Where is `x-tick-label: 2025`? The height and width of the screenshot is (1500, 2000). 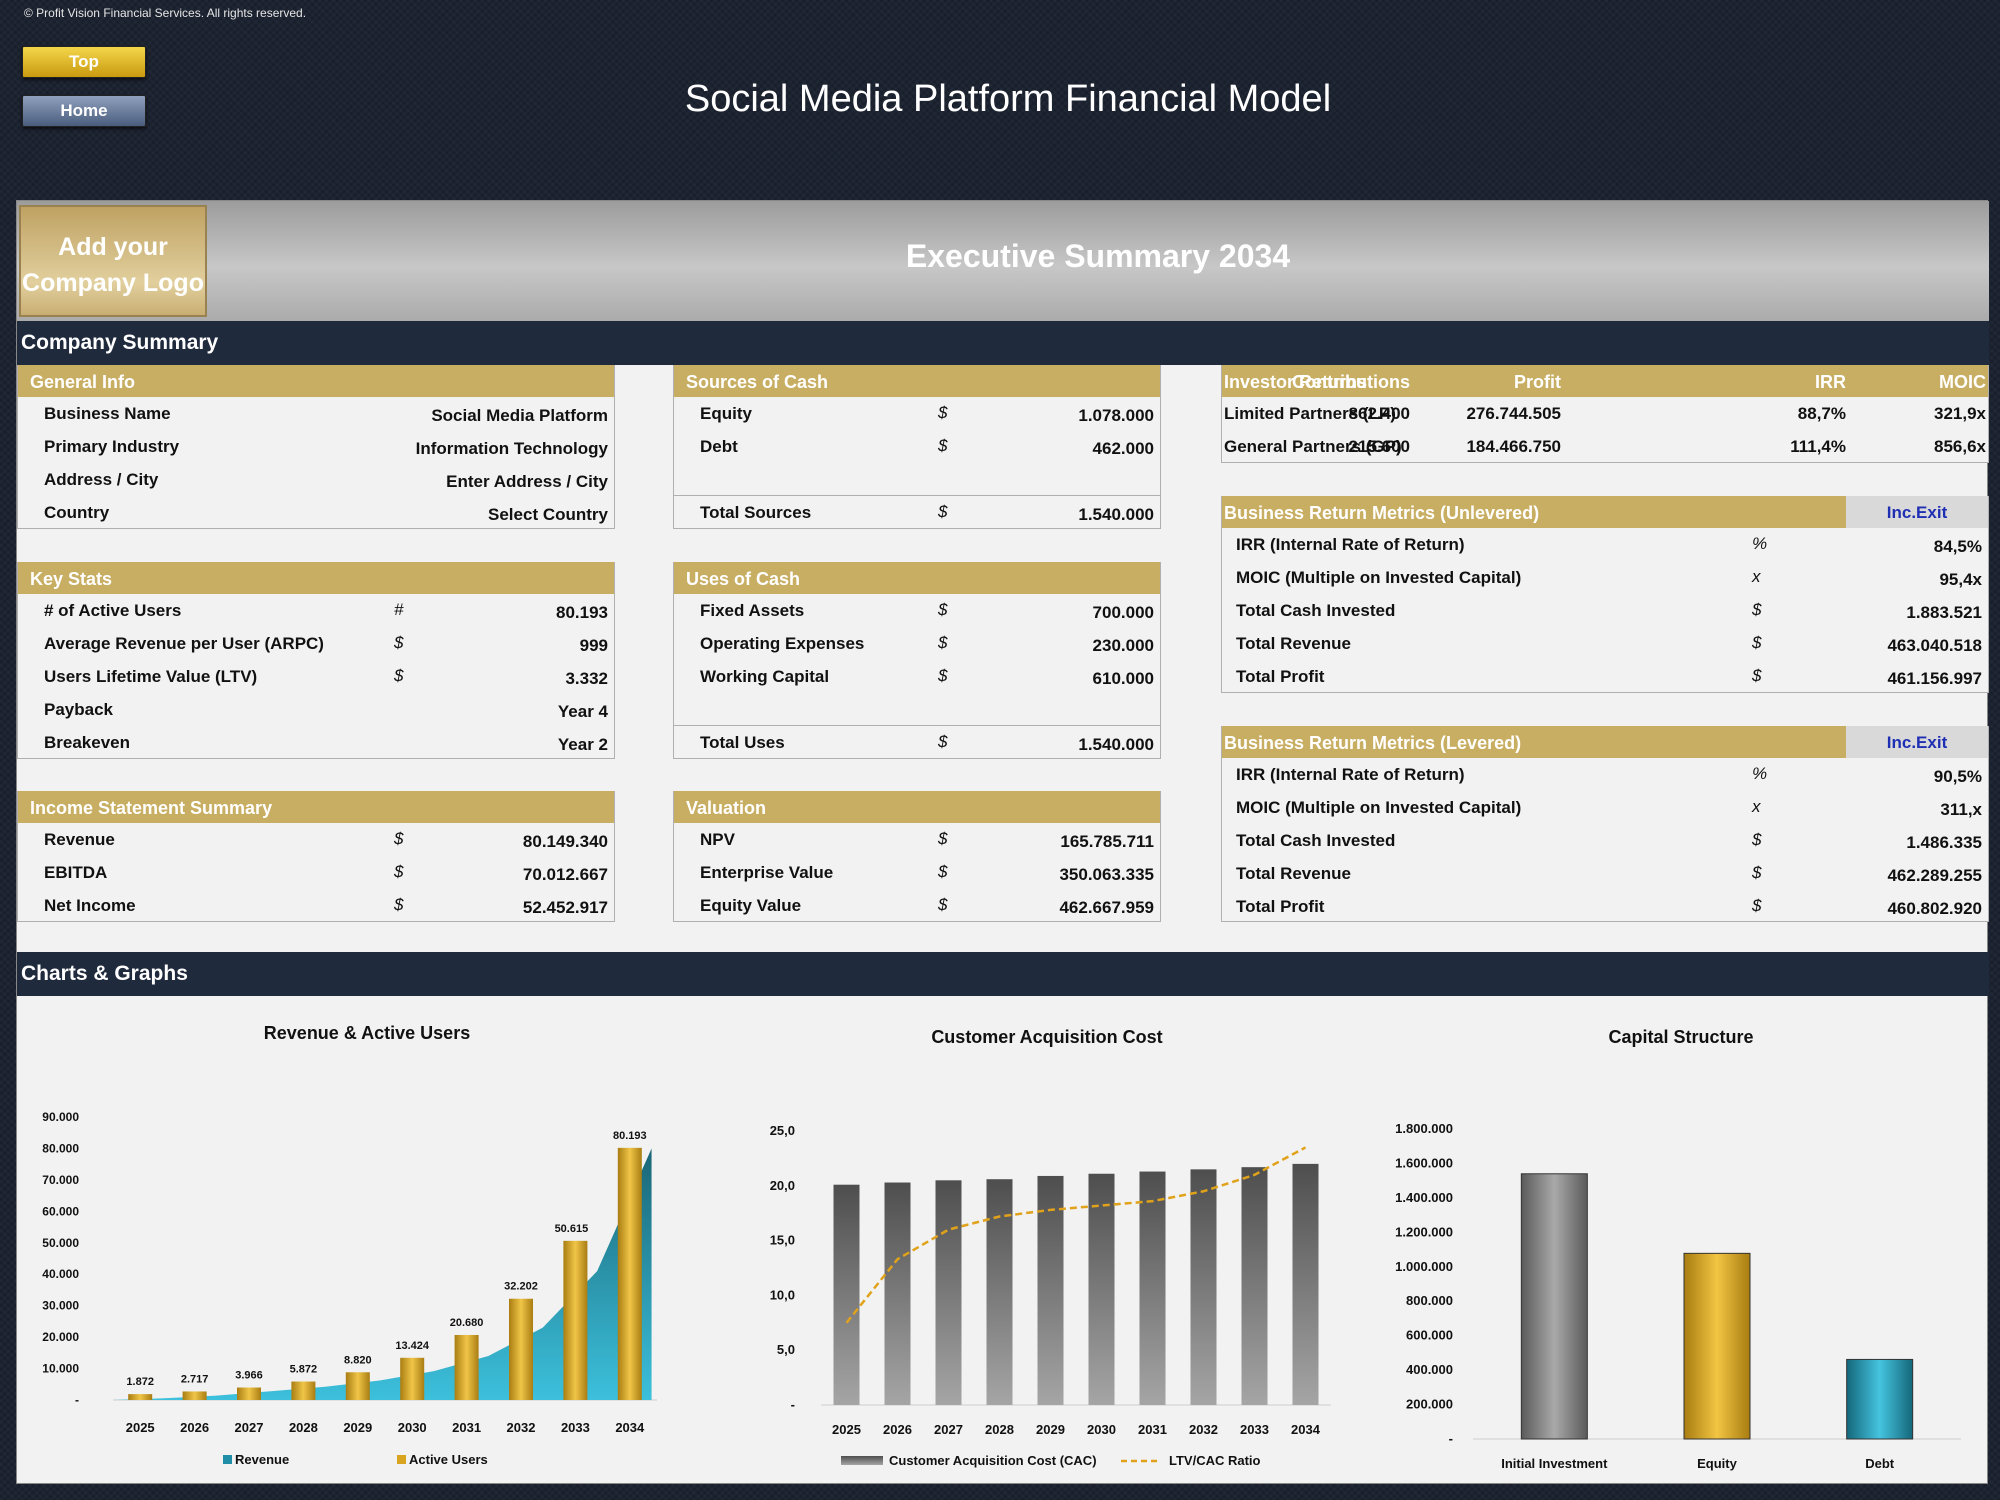
x-tick-label: 2025 is located at coordinates (846, 1429).